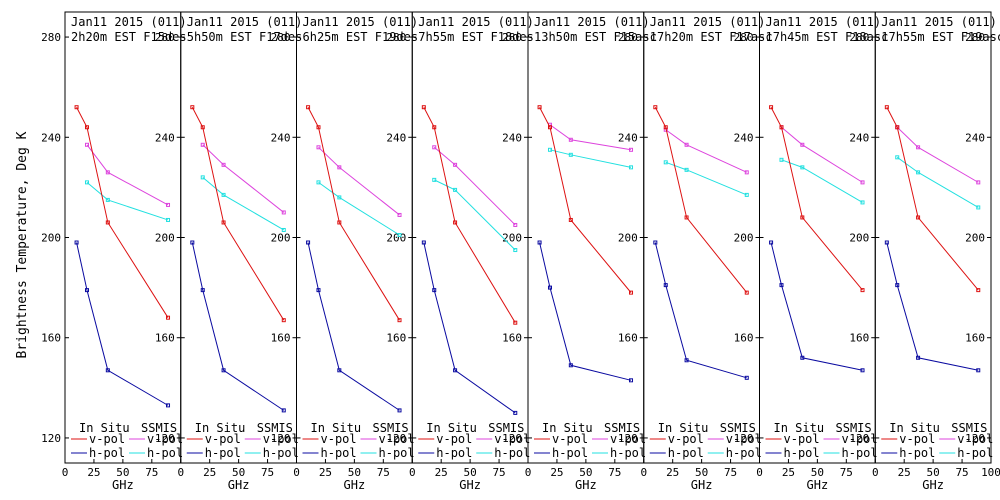 This screenshot has height=500, width=1000. I want to click on legend-insitu-header: In Situ, so click(336, 428).